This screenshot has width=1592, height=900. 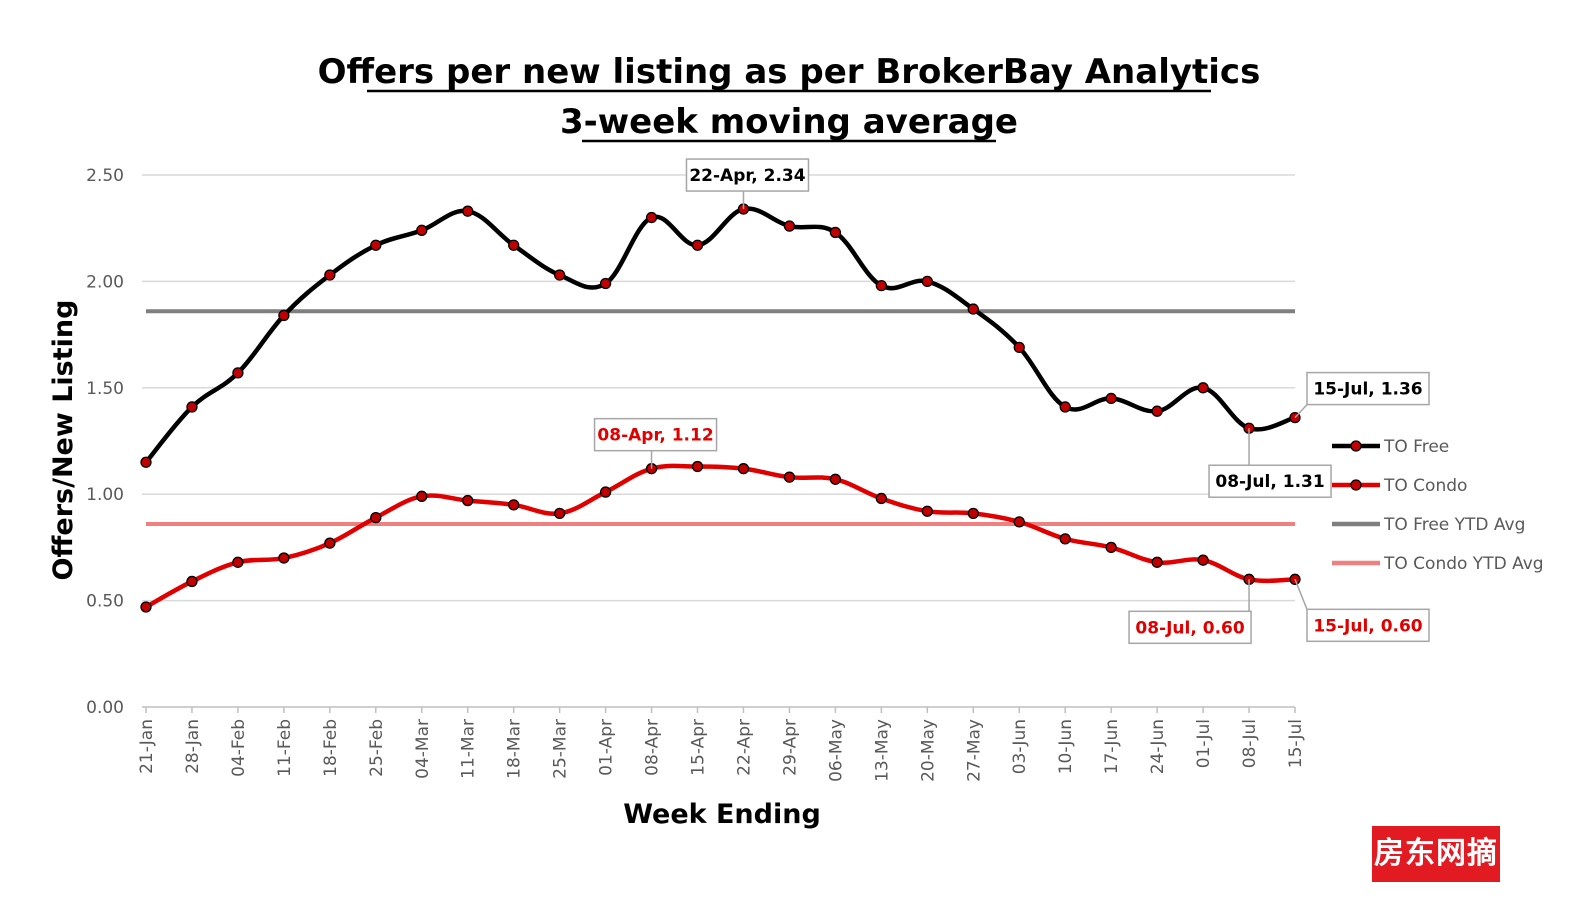 What do you see at coordinates (285, 748) in the screenshot?
I see `x-tick-label: 11-Feb` at bounding box center [285, 748].